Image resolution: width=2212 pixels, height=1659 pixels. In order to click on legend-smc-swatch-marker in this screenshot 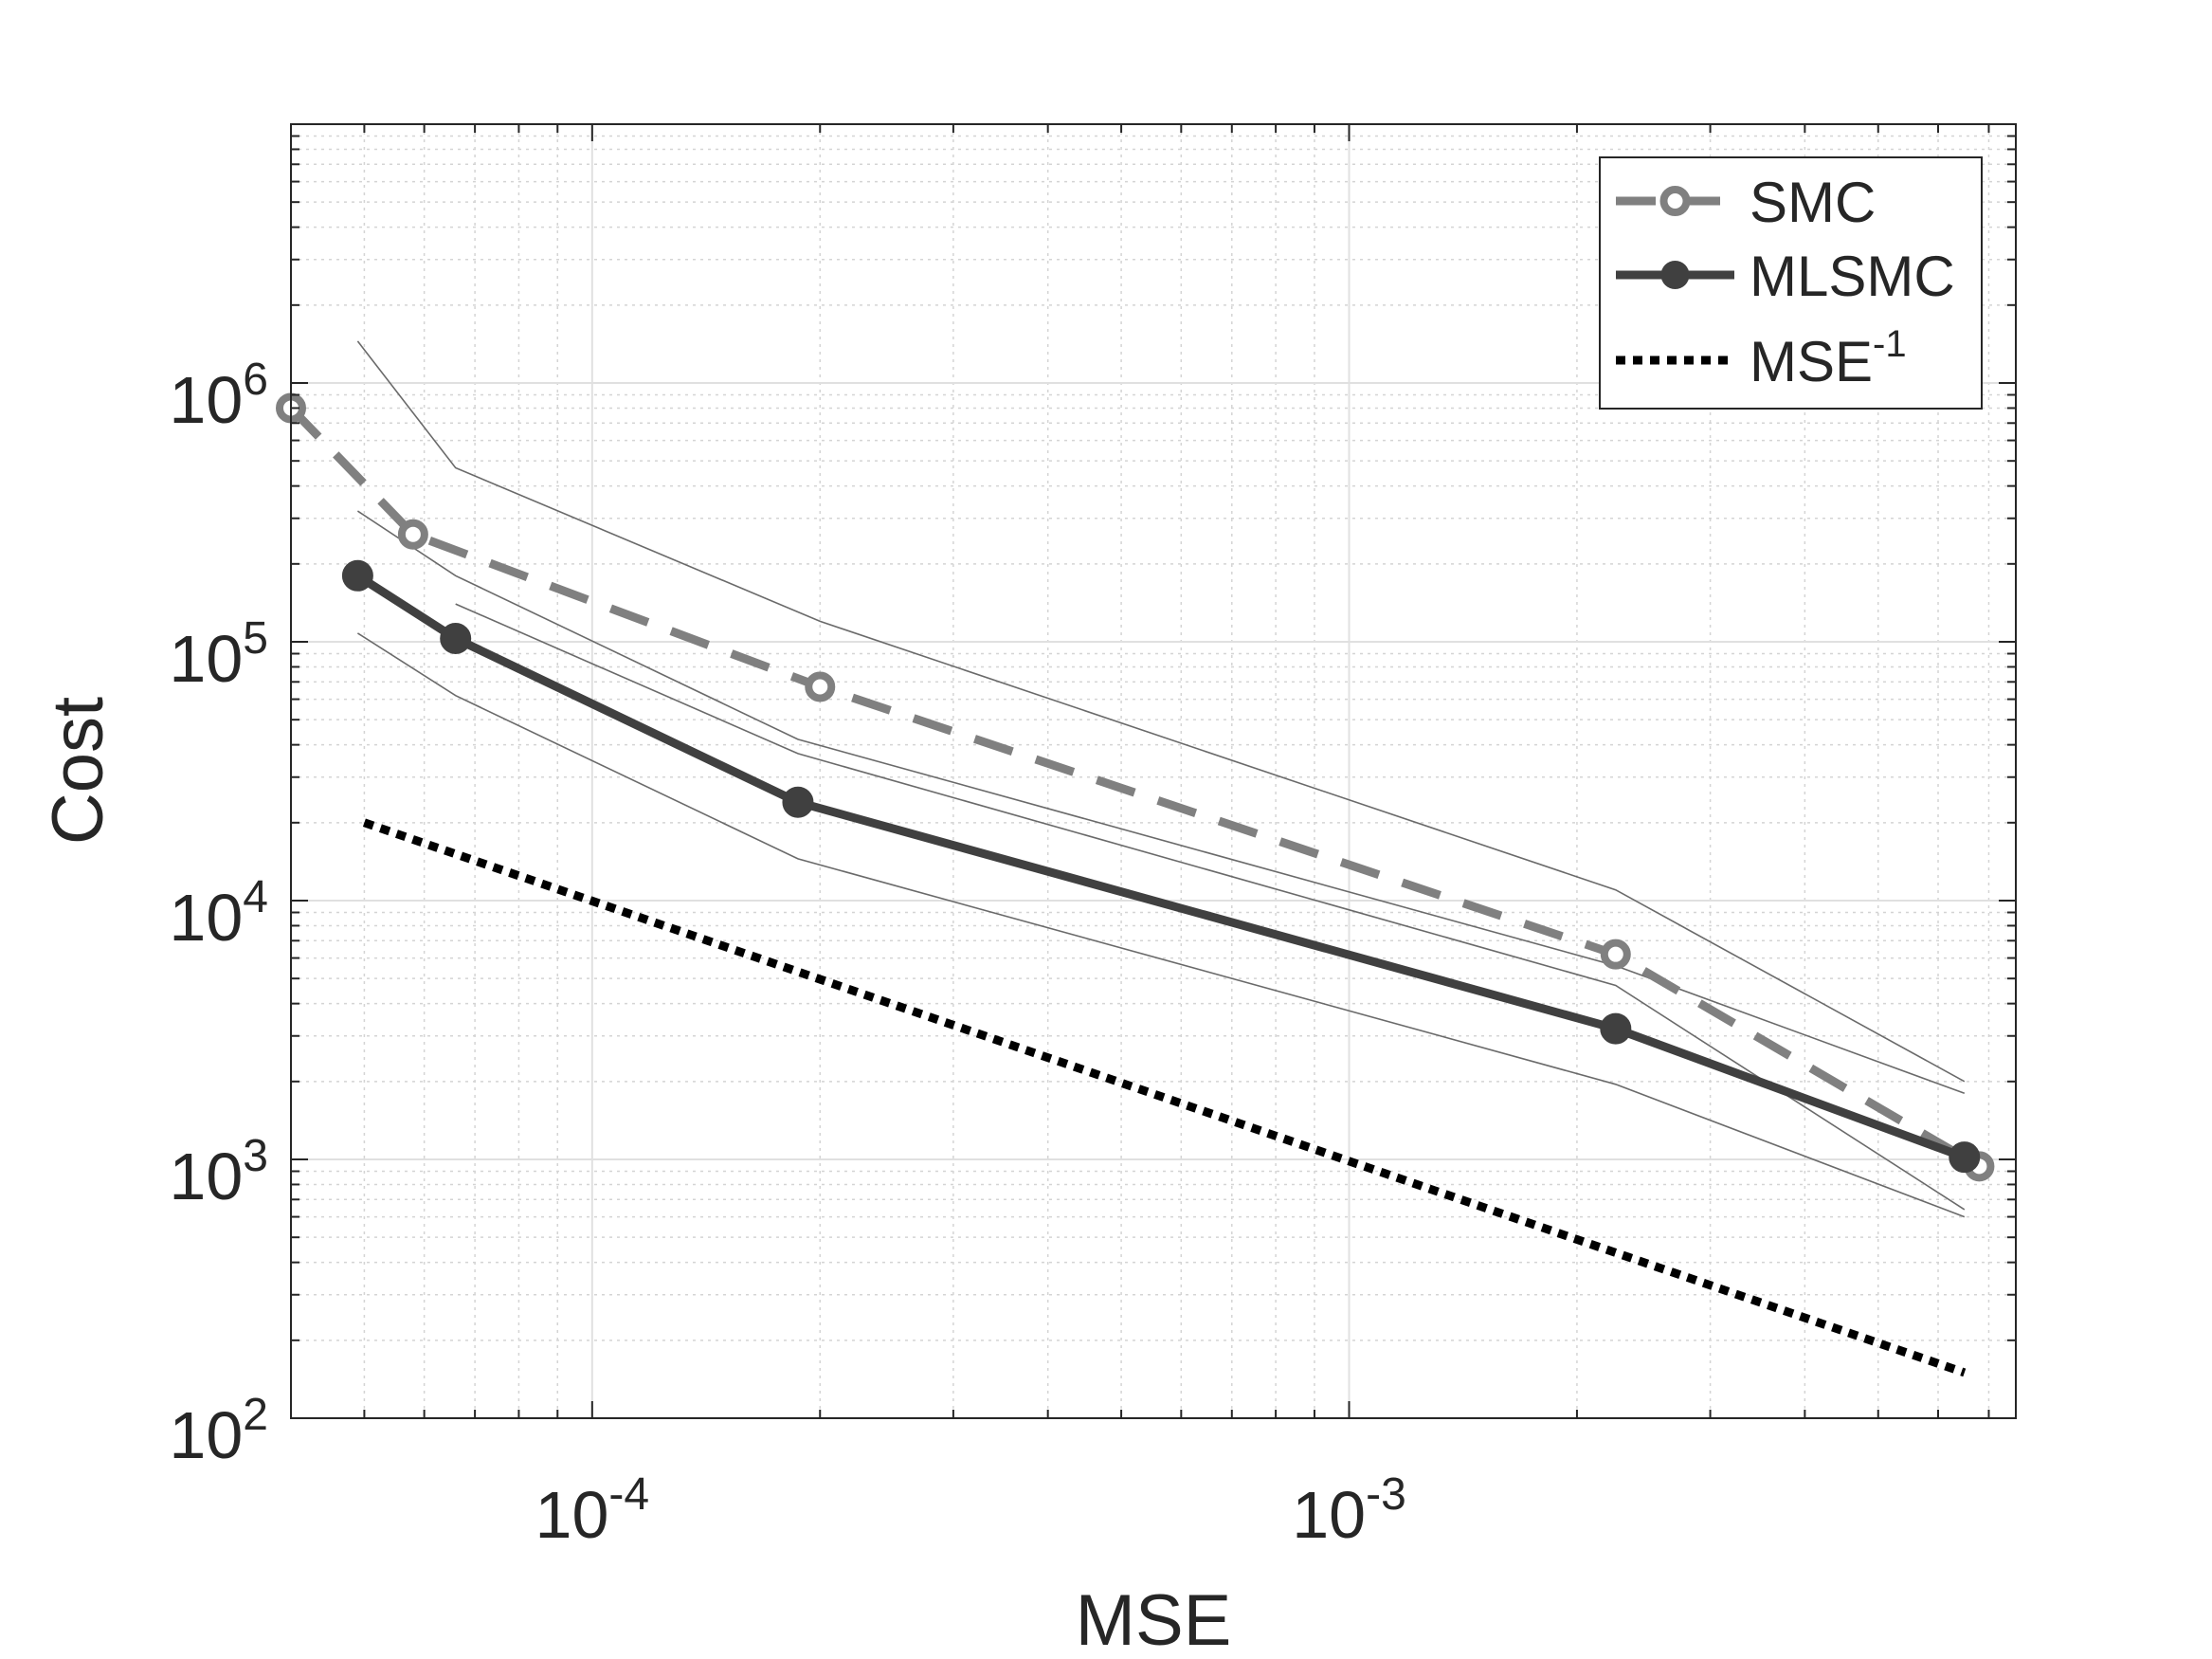, I will do `click(1675, 201)`.